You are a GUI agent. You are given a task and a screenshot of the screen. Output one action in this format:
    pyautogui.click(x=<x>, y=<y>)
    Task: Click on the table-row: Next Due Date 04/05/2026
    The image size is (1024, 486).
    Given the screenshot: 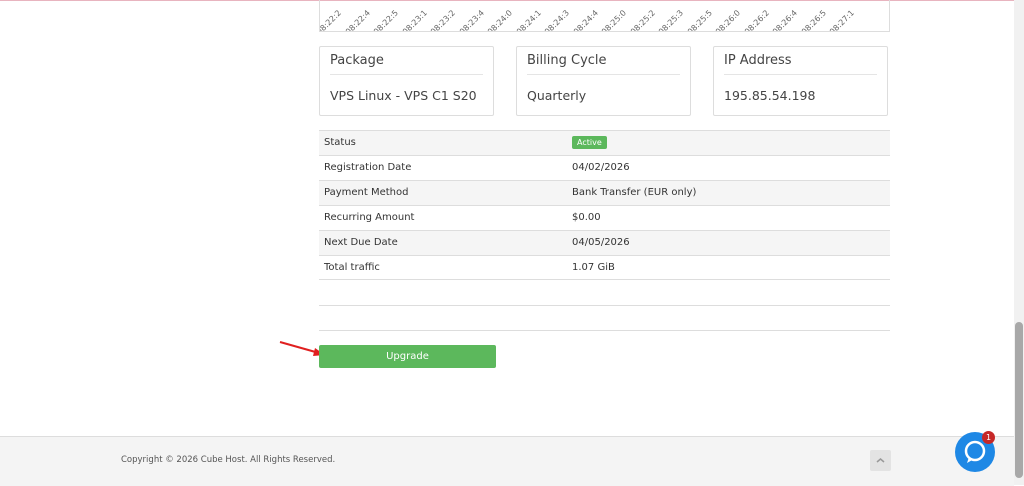 What is the action you would take?
    pyautogui.click(x=604, y=242)
    